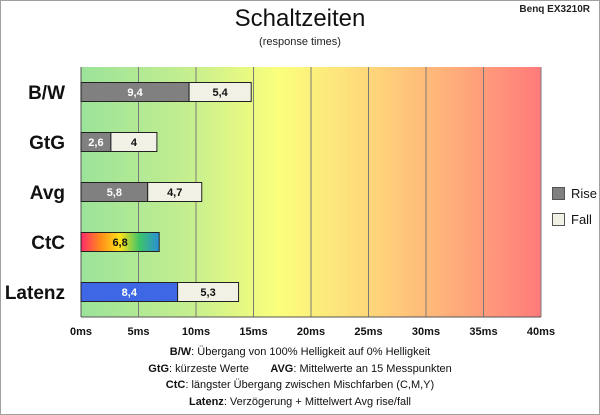 This screenshot has width=600, height=415. What do you see at coordinates (206, 401) in the screenshot?
I see `note-key: Latenz` at bounding box center [206, 401].